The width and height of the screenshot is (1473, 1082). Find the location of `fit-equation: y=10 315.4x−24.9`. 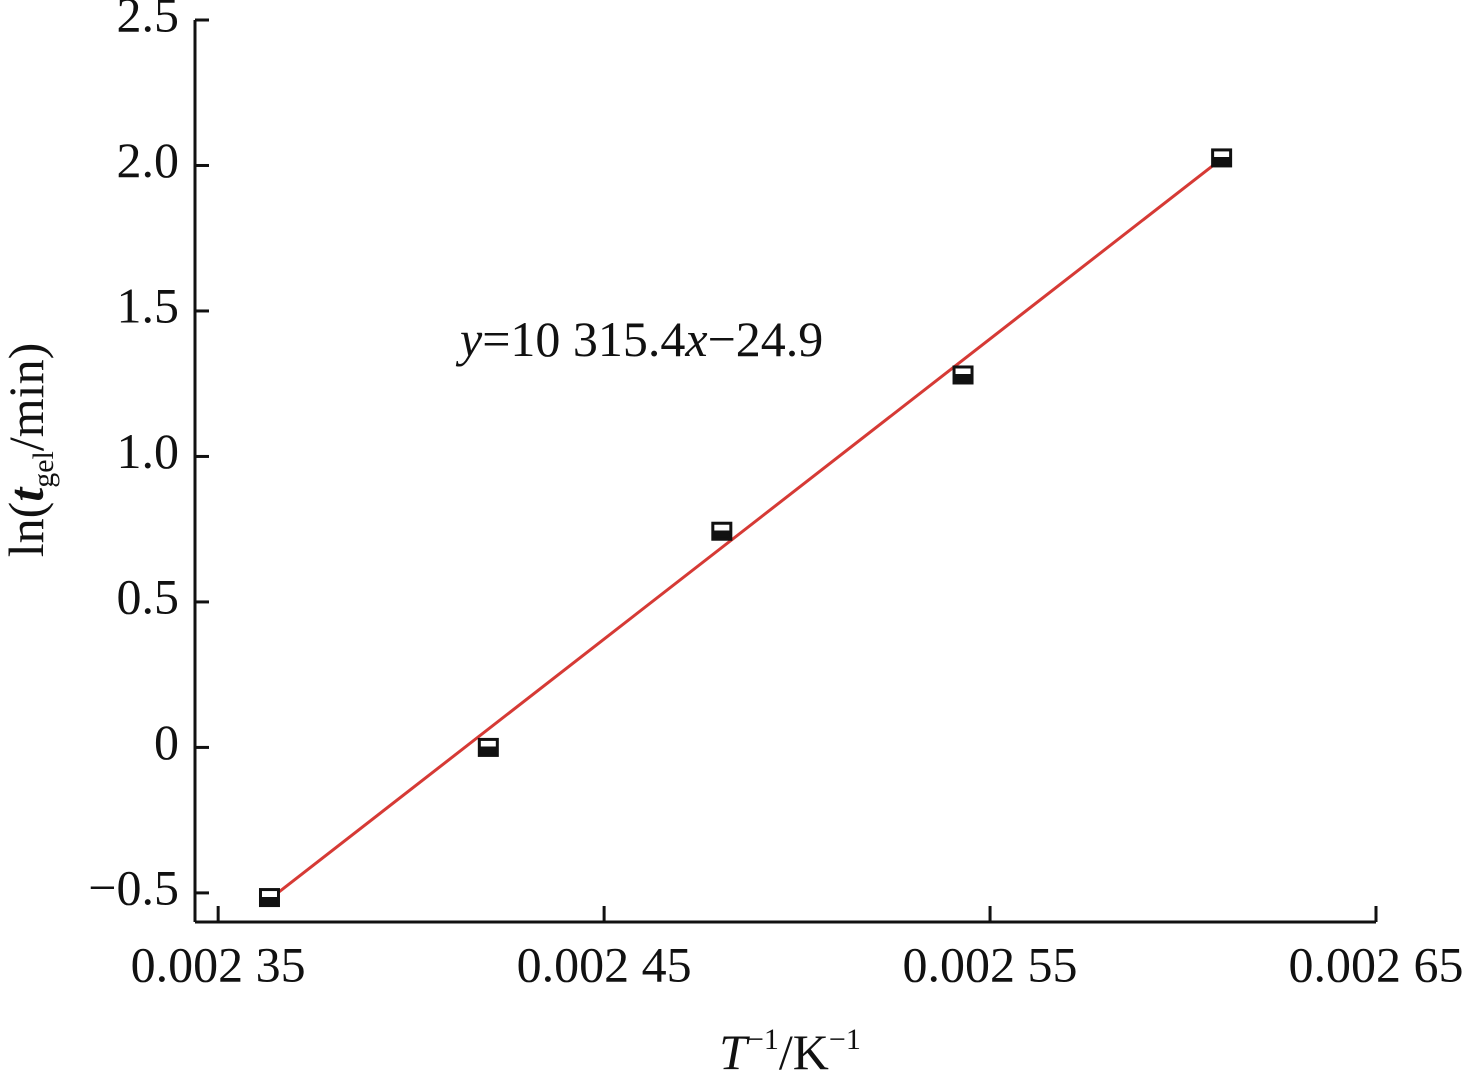

fit-equation: y=10 315.4x−24.9 is located at coordinates (639, 339).